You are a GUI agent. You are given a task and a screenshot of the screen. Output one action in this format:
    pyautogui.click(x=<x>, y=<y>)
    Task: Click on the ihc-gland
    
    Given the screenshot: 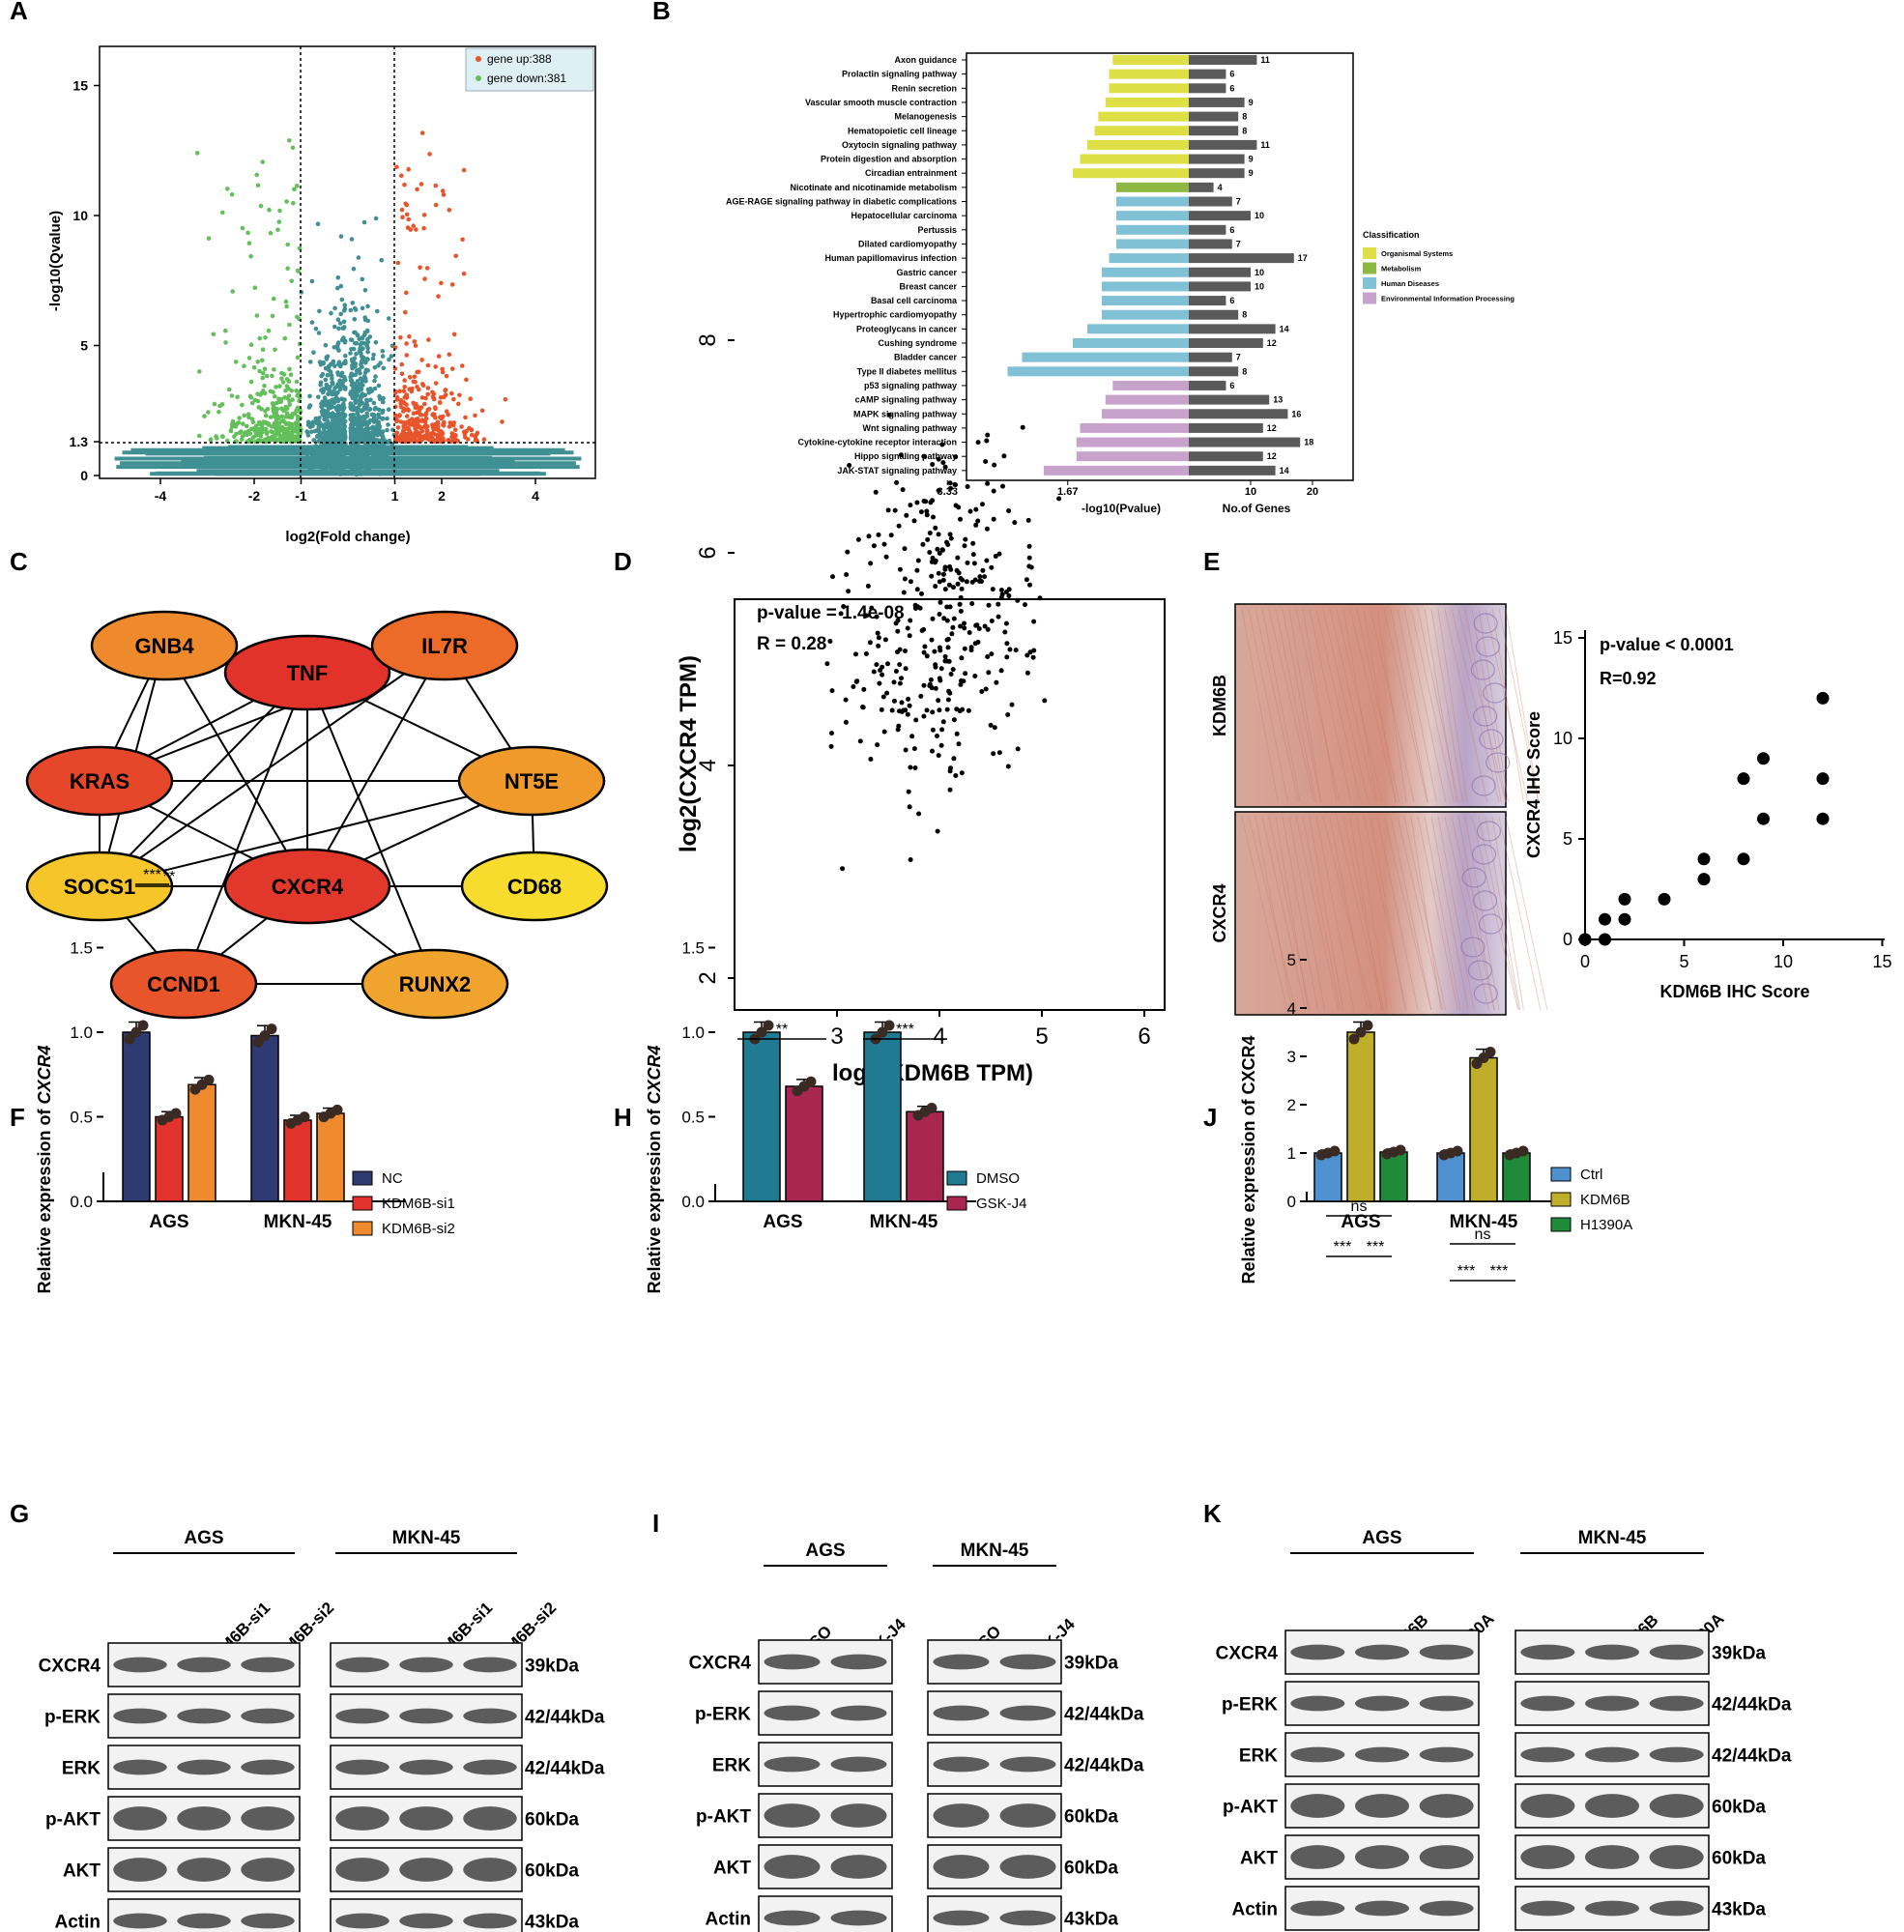 What is the action you would take?
    pyautogui.click(x=1492, y=739)
    